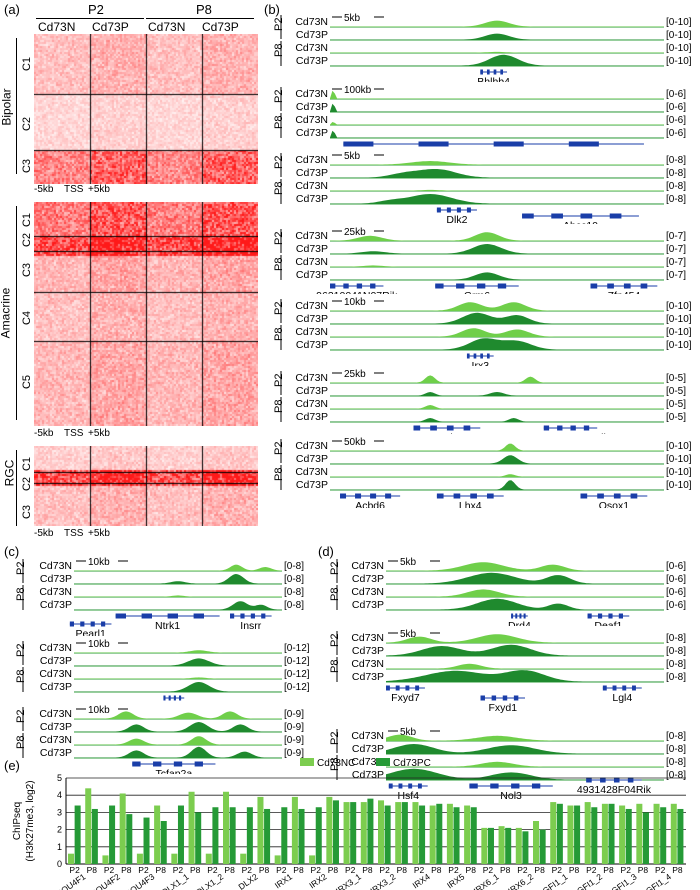 Image resolution: width=700 pixels, height=890 pixels. I want to click on gene-label-Fxyd1: Fxyd1, so click(502, 708).